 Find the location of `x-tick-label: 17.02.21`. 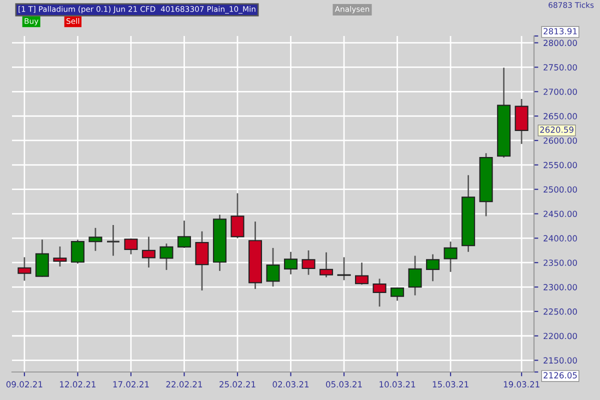

x-tick-label: 17.02.21 is located at coordinates (131, 384).